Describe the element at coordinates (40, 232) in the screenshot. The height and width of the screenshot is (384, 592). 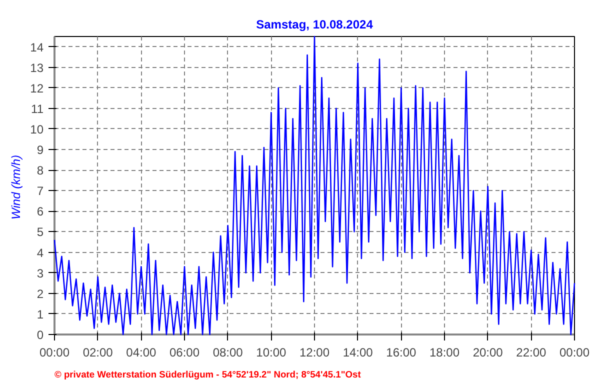
I see `y-tick-label: 5` at that location.